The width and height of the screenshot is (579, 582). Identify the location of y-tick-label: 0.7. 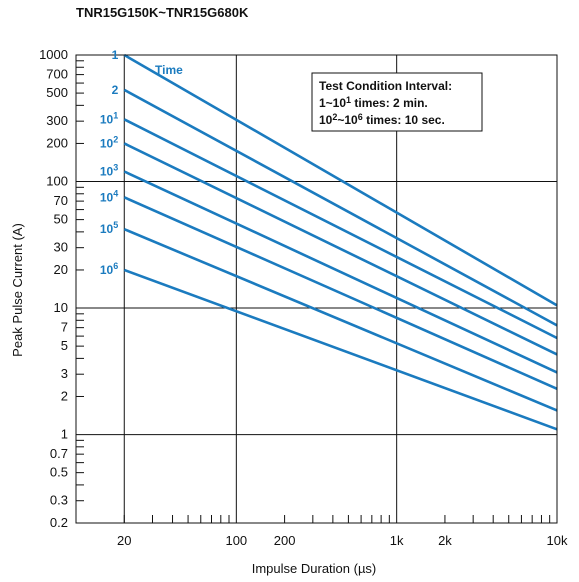
(59, 453).